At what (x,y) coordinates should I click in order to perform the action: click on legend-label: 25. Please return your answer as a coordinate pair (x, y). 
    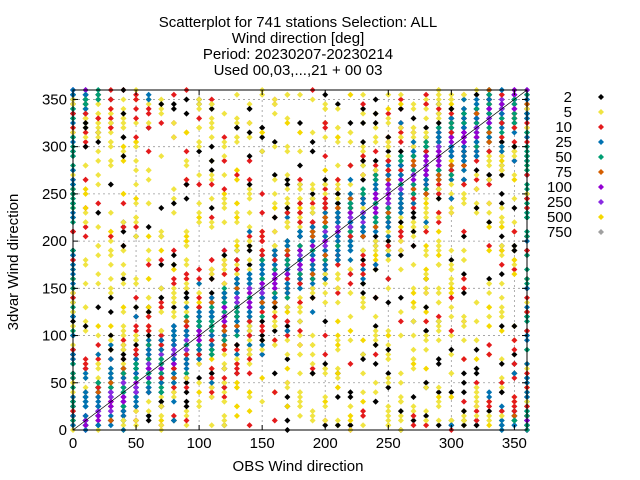
    Looking at the image, I should click on (563, 142).